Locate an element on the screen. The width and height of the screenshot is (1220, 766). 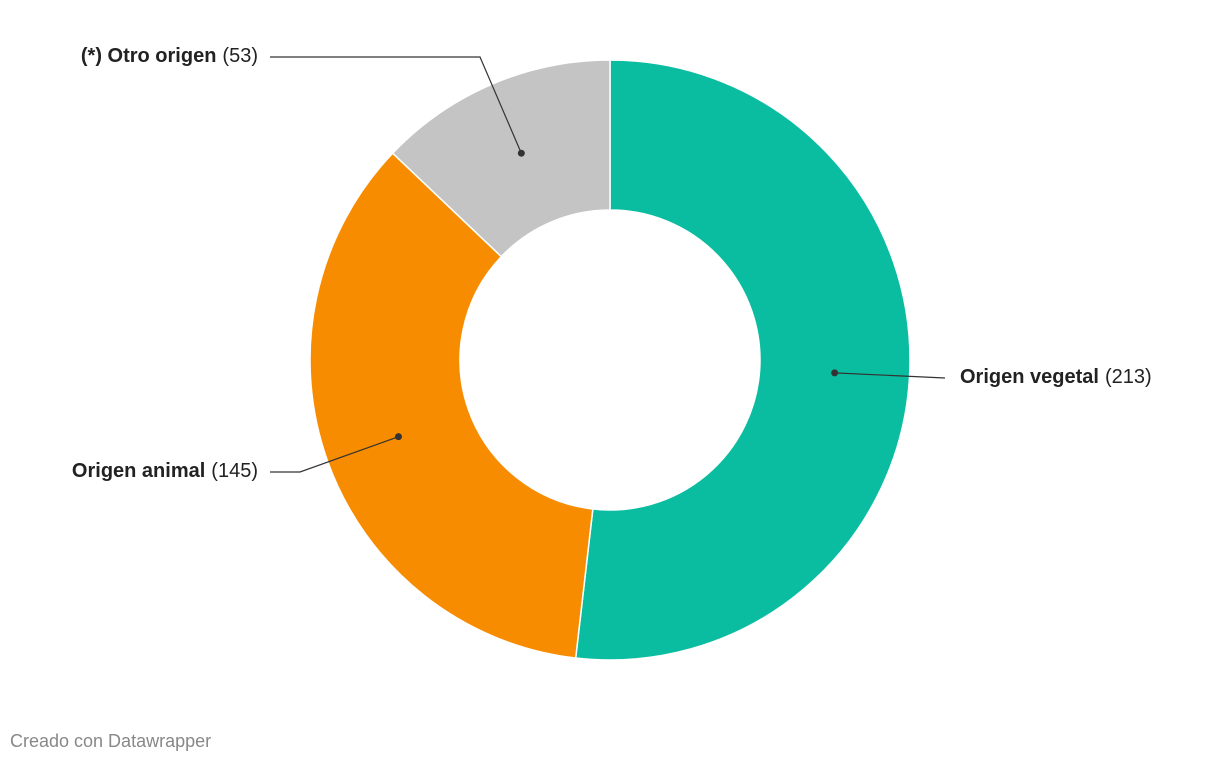
label-value: (213) is located at coordinates (1128, 377).